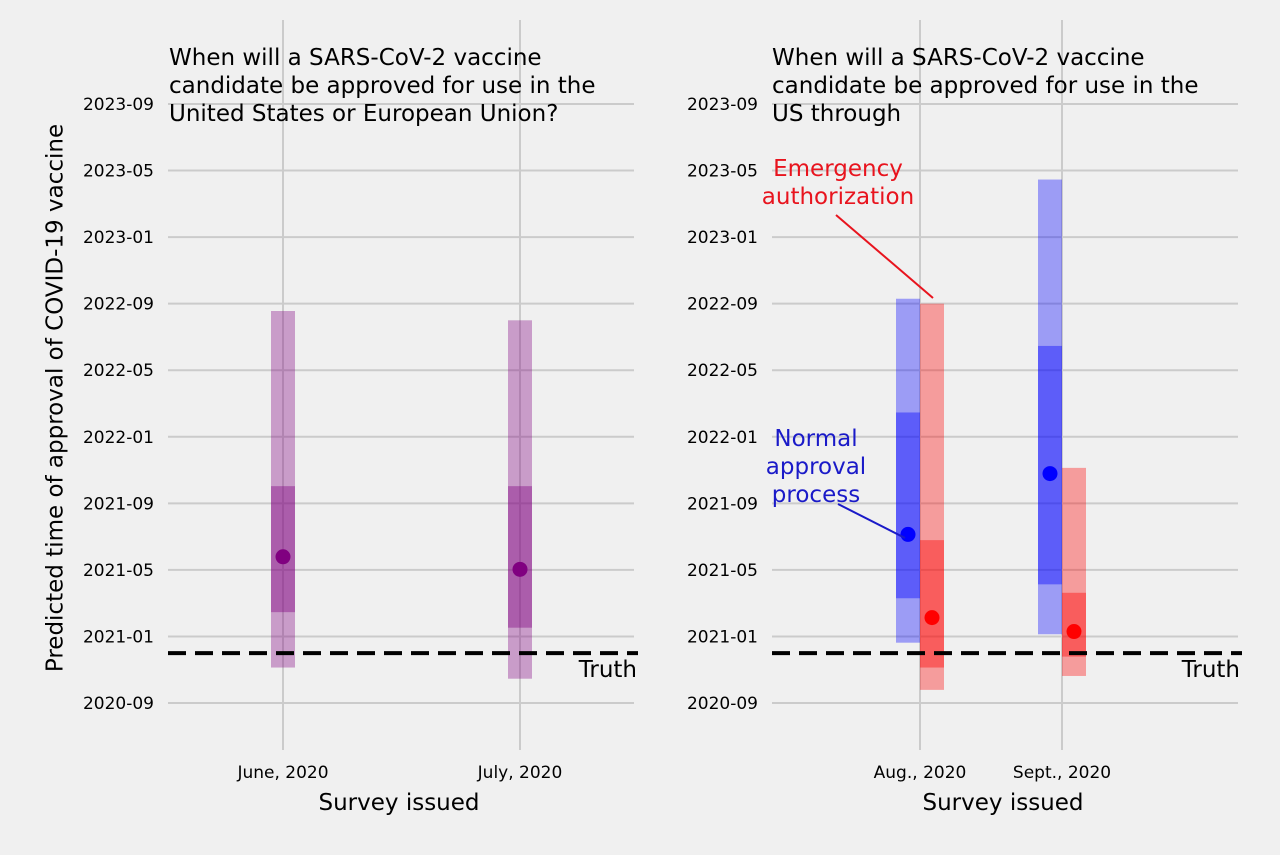  What do you see at coordinates (838, 169) in the screenshot?
I see `annotation-text: Emergency` at bounding box center [838, 169].